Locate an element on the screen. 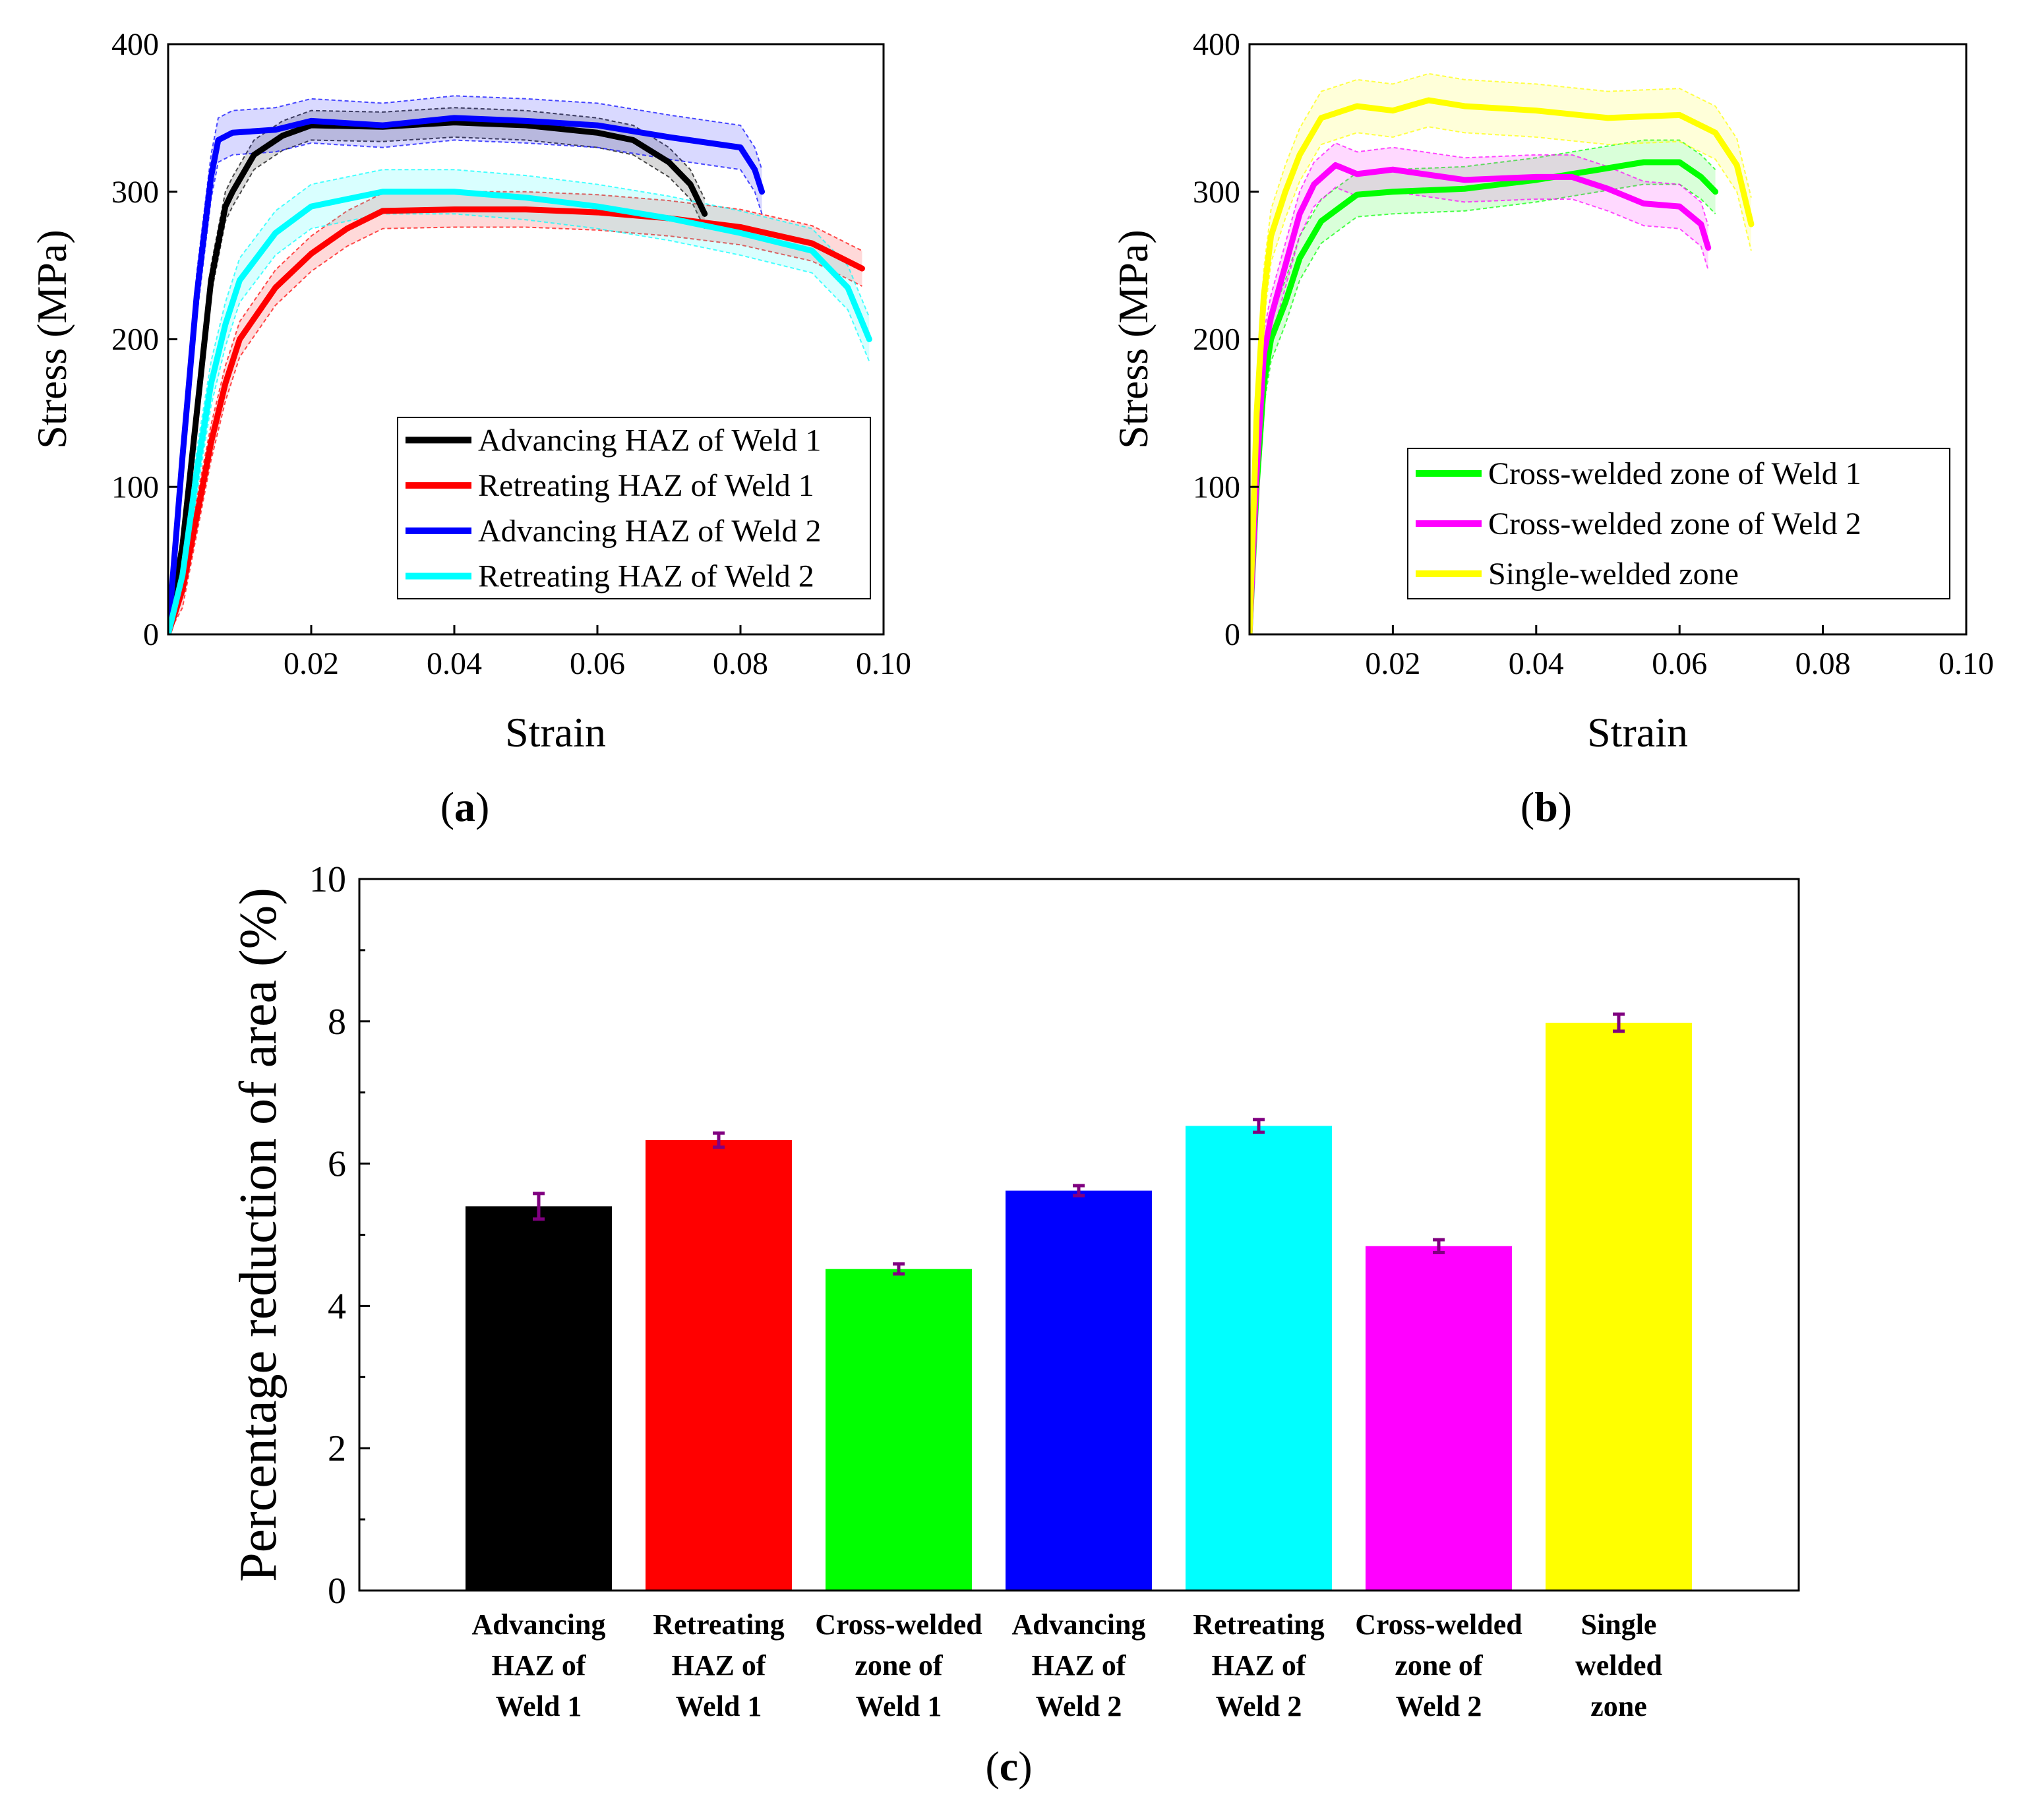  category-label-4-line-1: HAZ of is located at coordinates (1259, 1665).